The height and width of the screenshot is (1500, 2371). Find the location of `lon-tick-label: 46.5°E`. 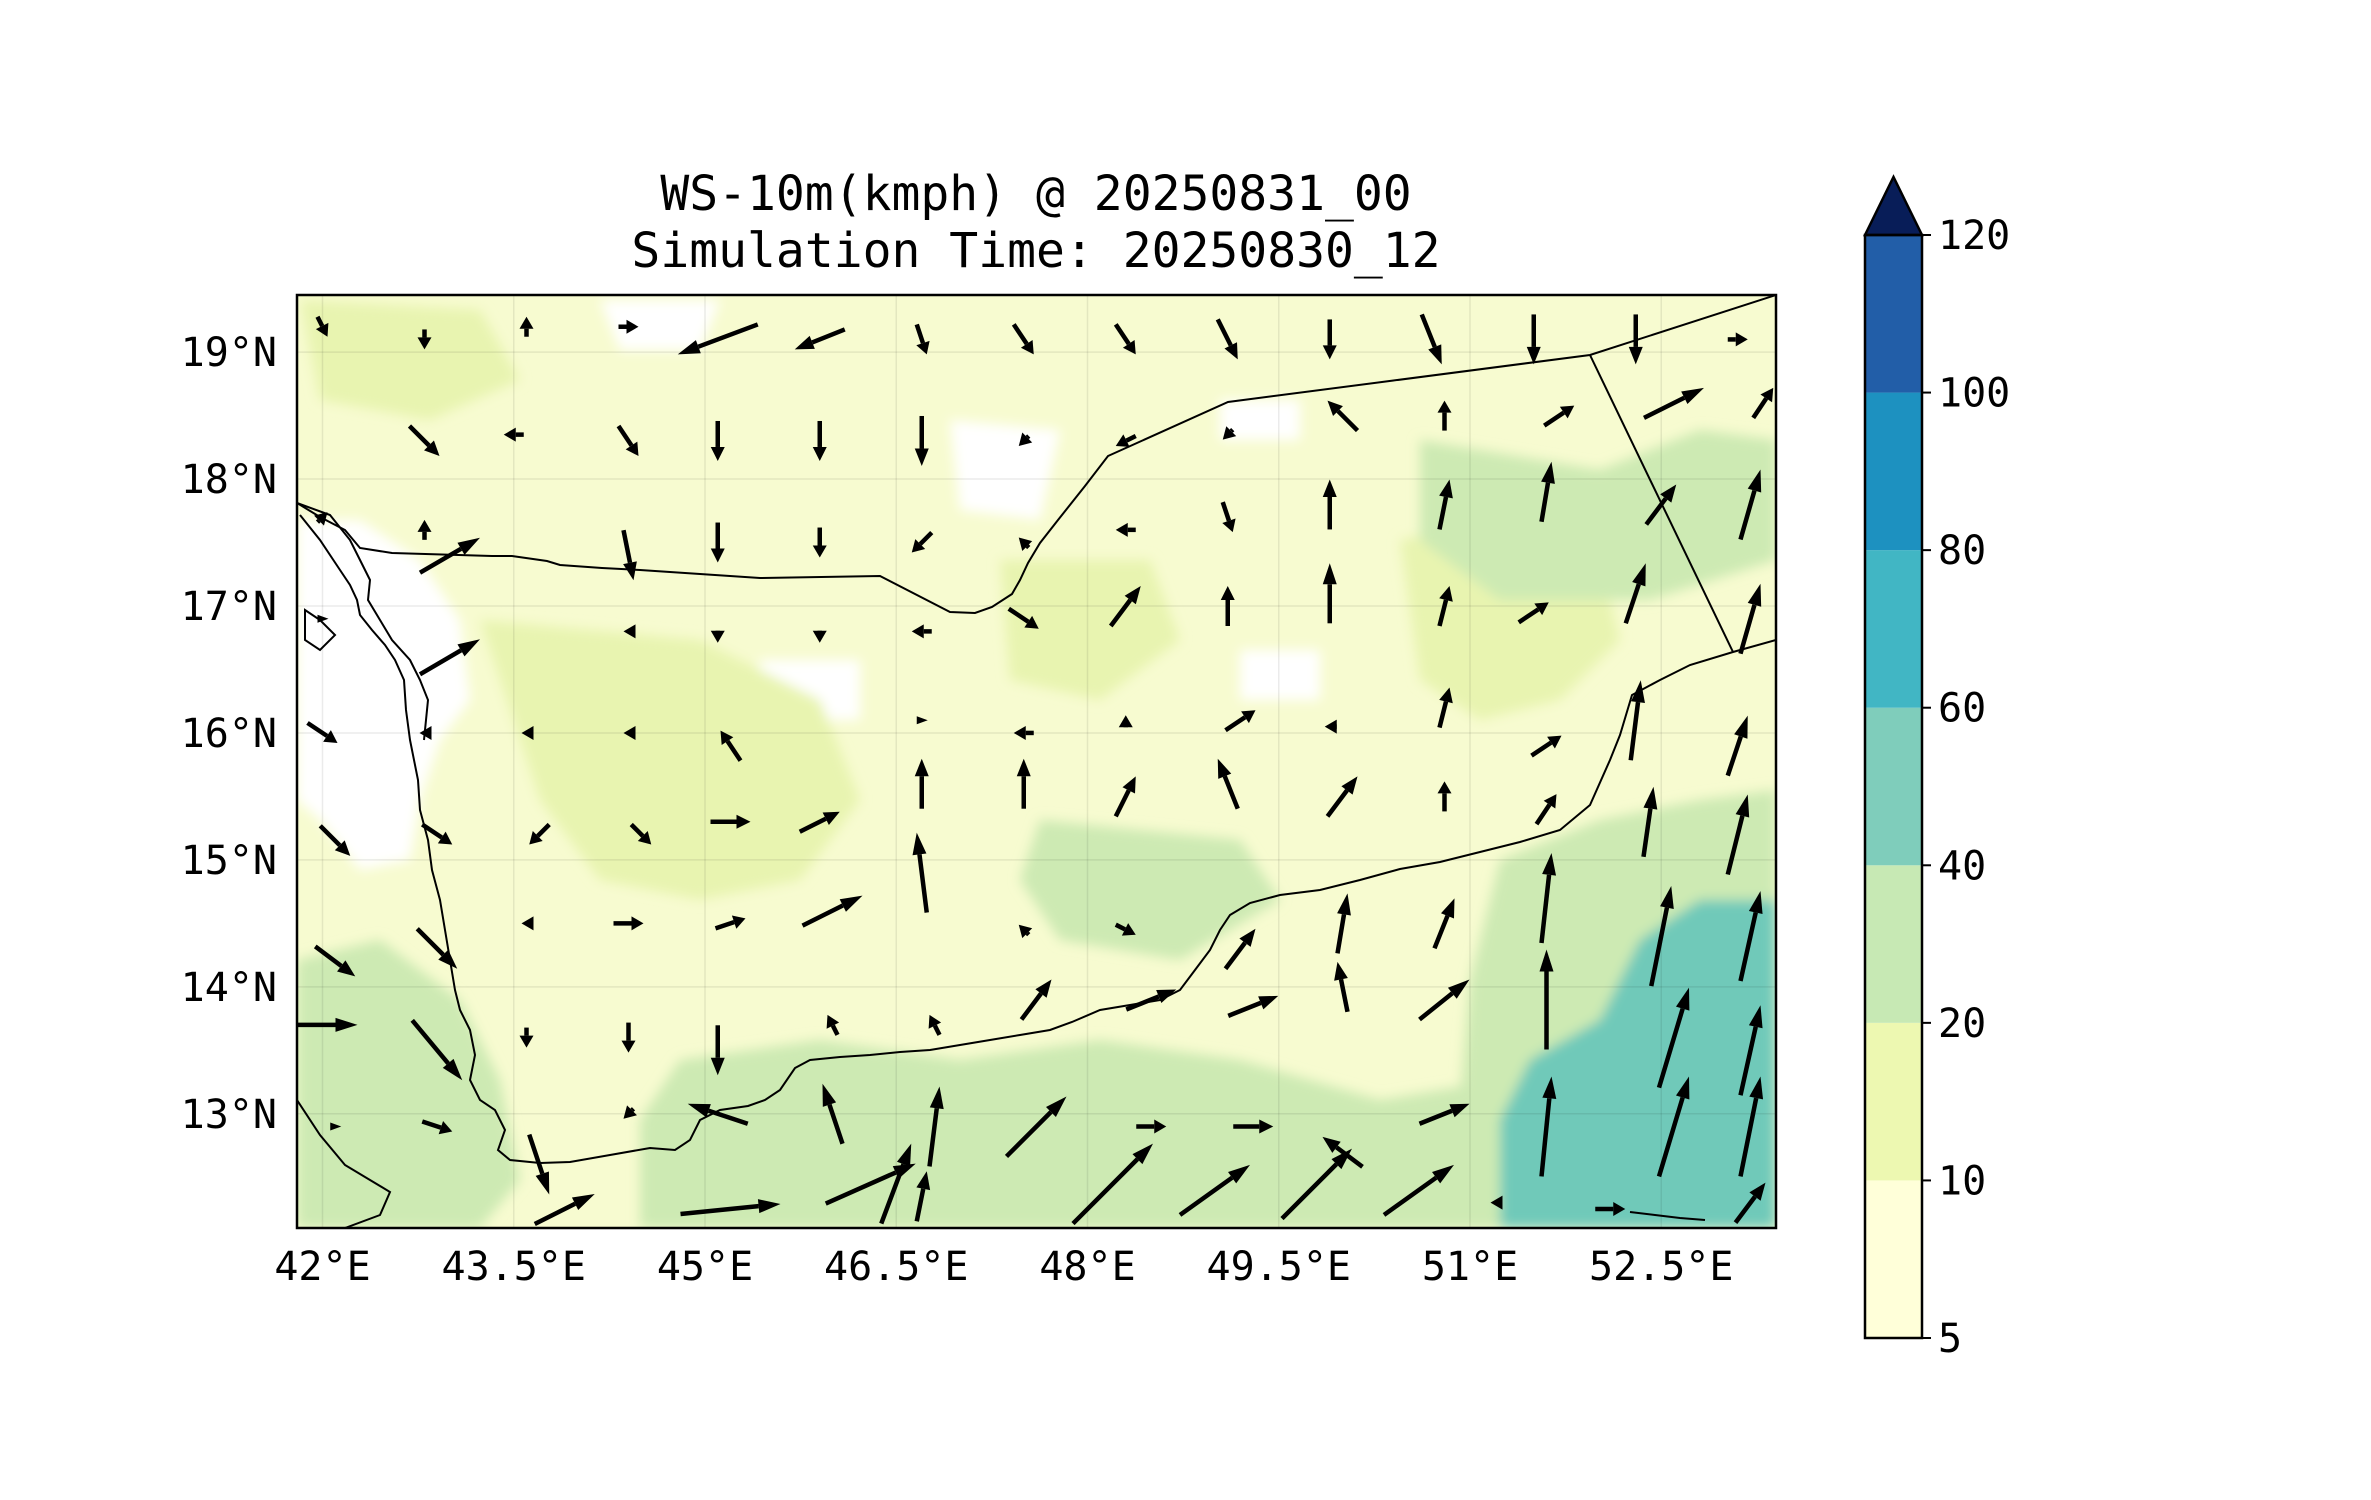

lon-tick-label: 46.5°E is located at coordinates (896, 1267).